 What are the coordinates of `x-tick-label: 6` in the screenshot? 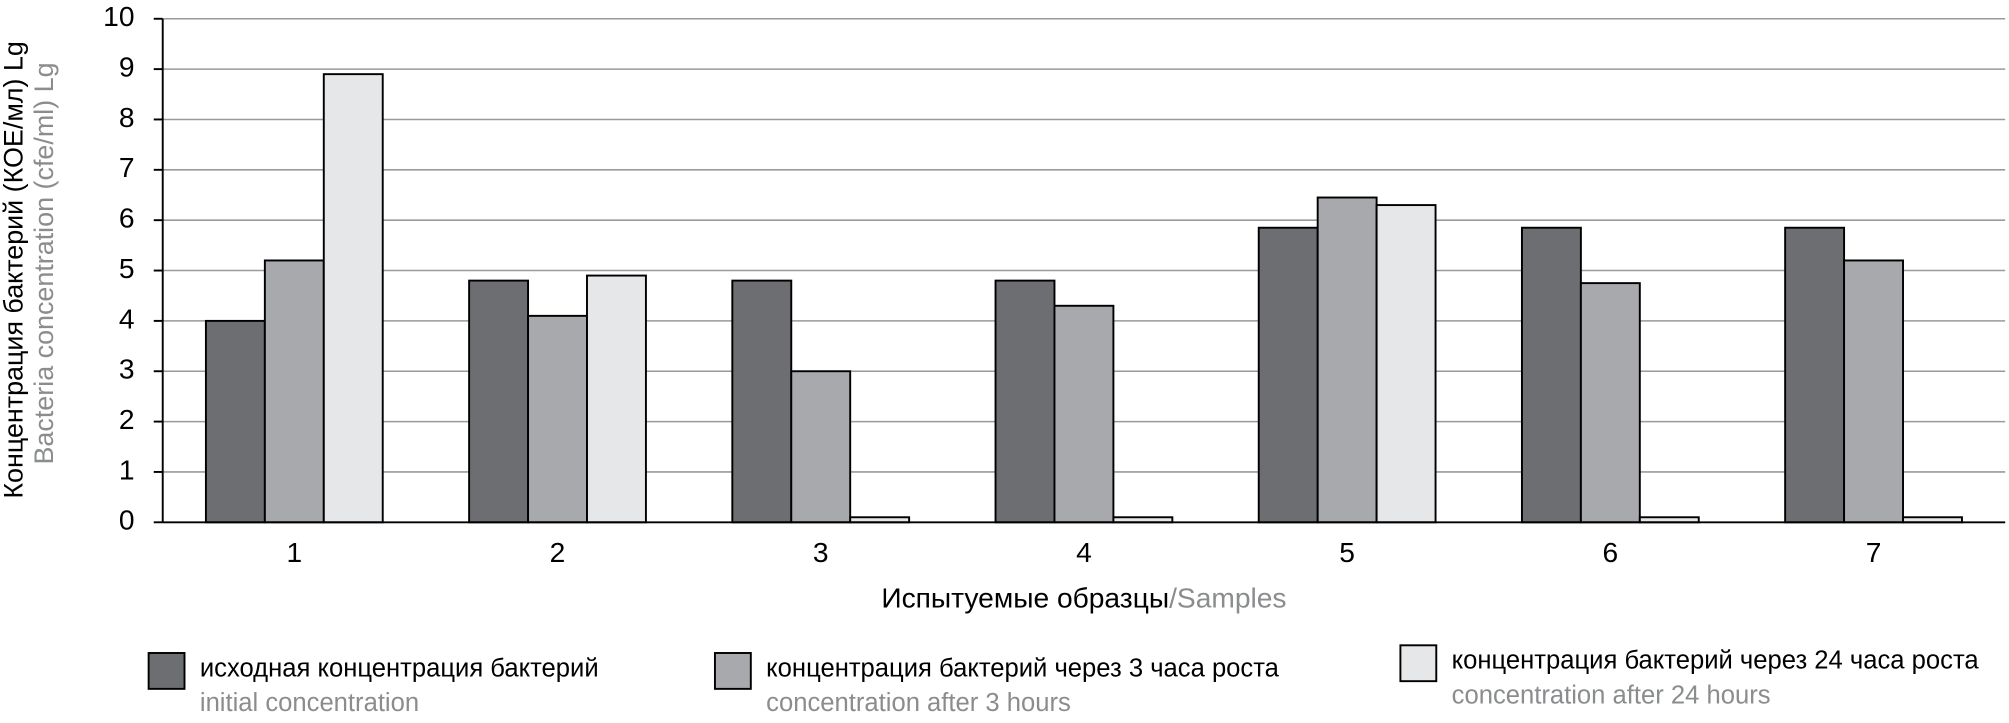 It's located at (1611, 552).